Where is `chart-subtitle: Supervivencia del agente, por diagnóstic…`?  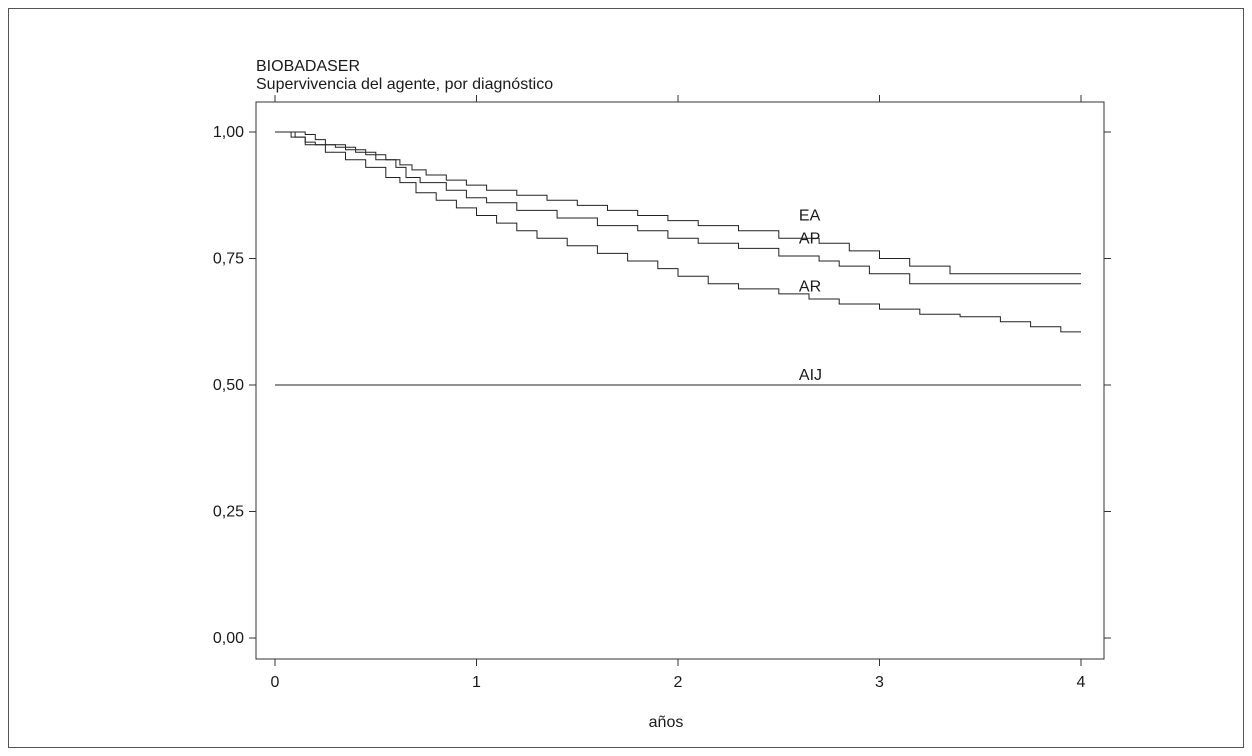
chart-subtitle: Supervivencia del agente, por diagnóstic… is located at coordinates (404, 84).